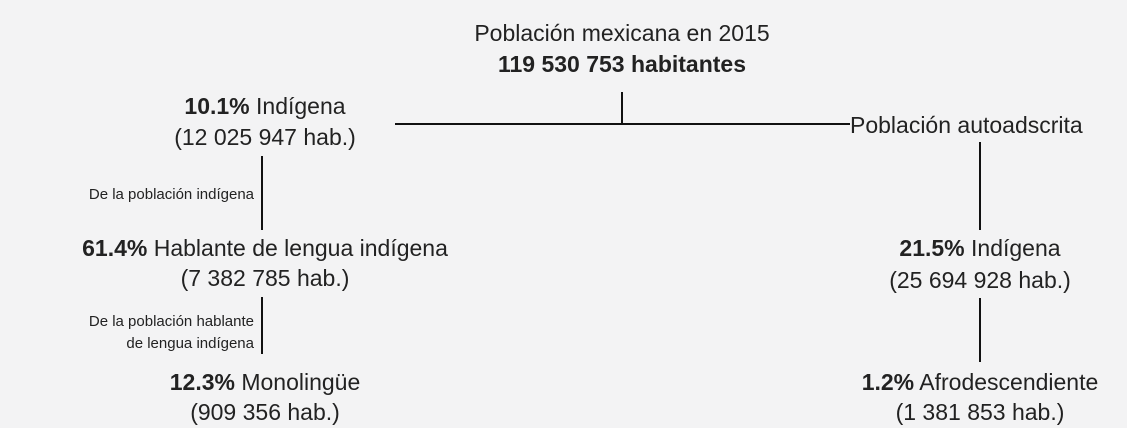  I want to click on node-label: 21.5% Indígena, so click(979, 248).